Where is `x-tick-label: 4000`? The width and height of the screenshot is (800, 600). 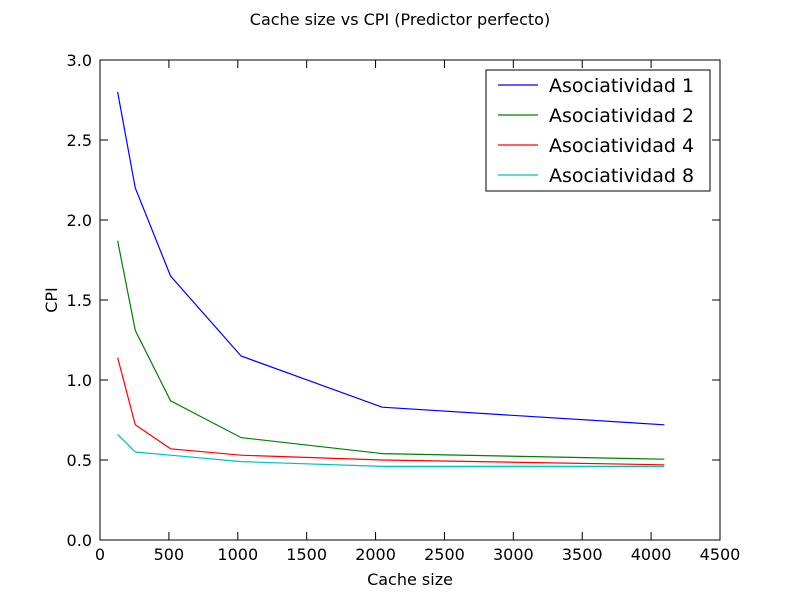 x-tick-label: 4000 is located at coordinates (651, 554).